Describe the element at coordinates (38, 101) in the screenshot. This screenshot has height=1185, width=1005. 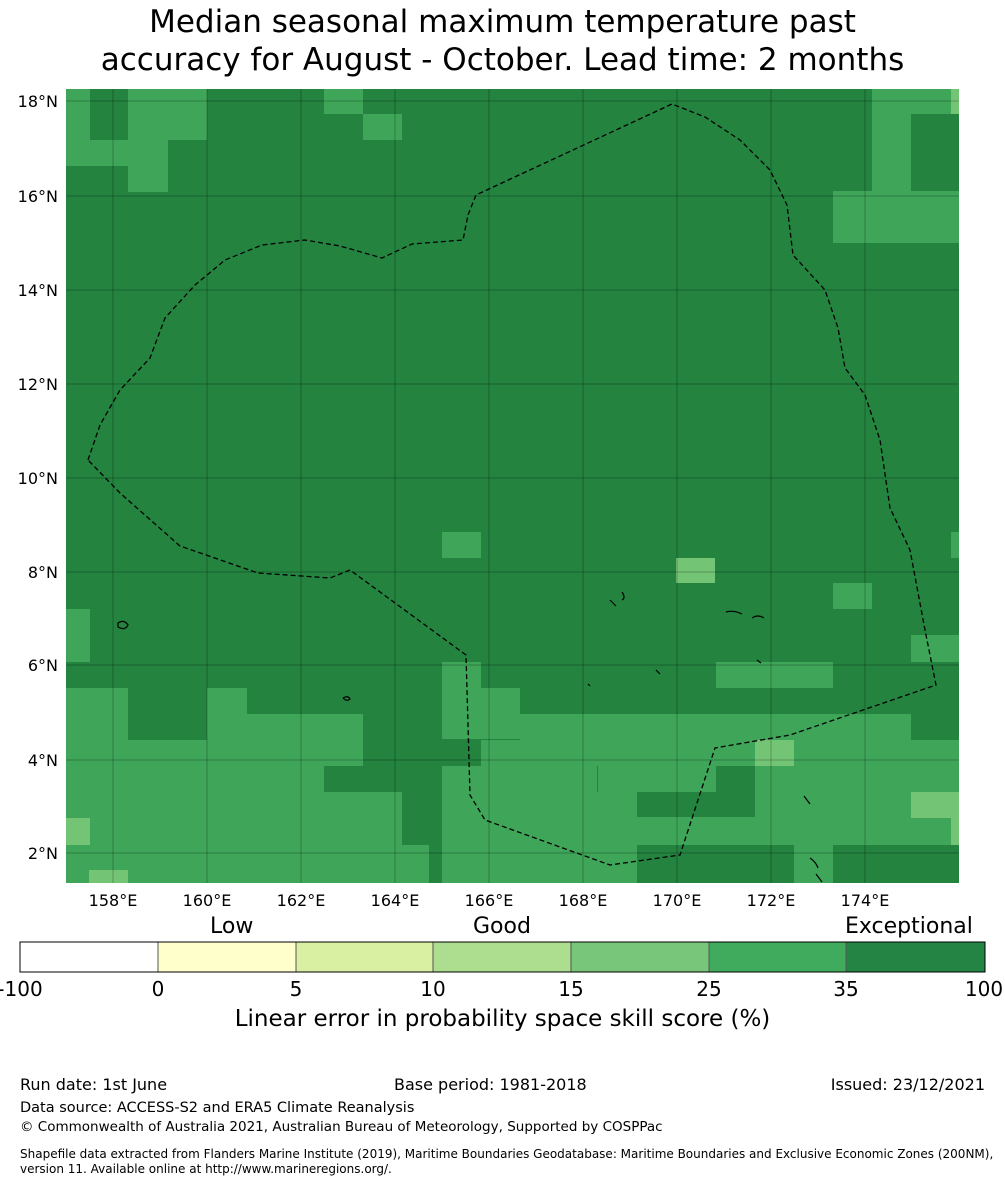
I see `latitude-tick-label: 18°N` at that location.